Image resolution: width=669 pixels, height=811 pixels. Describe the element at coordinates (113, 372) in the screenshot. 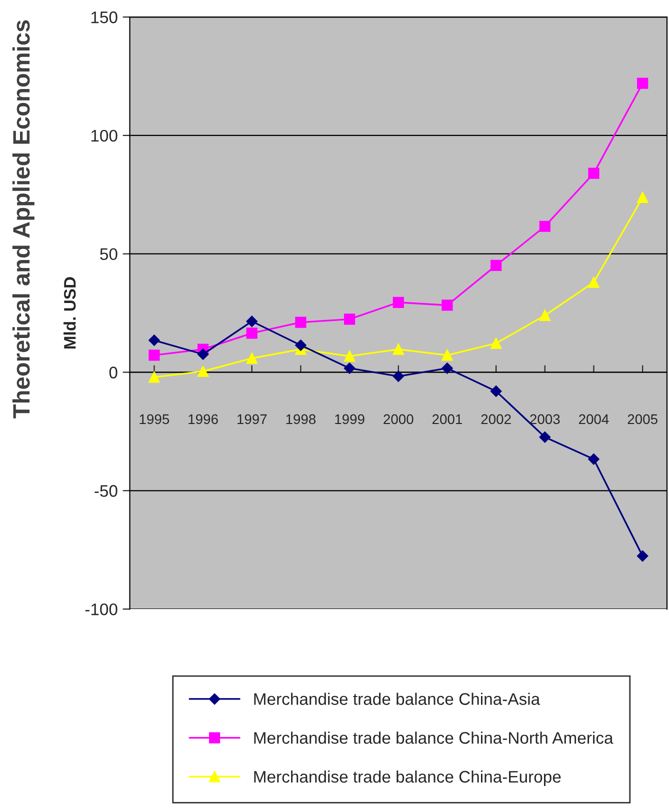

I see `y-tick-label: 0` at that location.